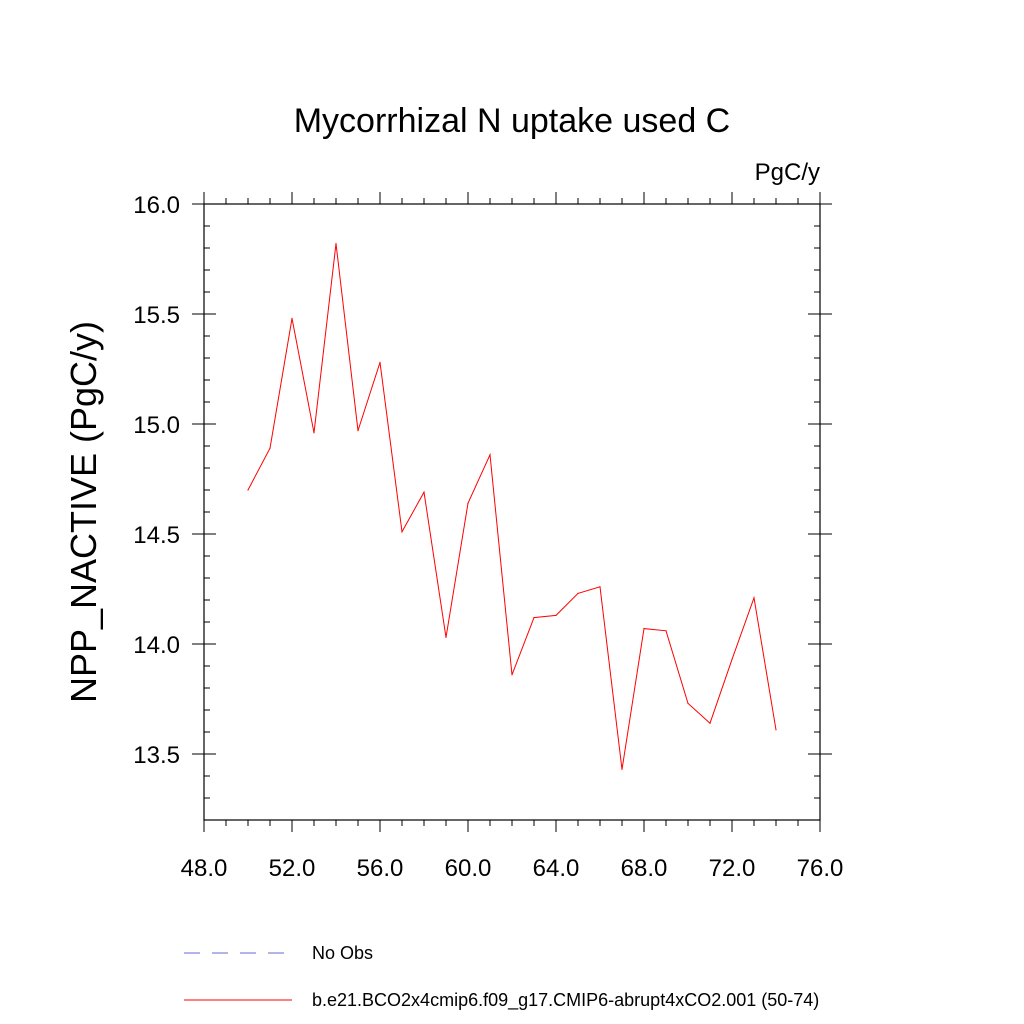 This screenshot has width=1024, height=1024. Describe the element at coordinates (732, 868) in the screenshot. I see `x-tick-label: 72.0` at that location.